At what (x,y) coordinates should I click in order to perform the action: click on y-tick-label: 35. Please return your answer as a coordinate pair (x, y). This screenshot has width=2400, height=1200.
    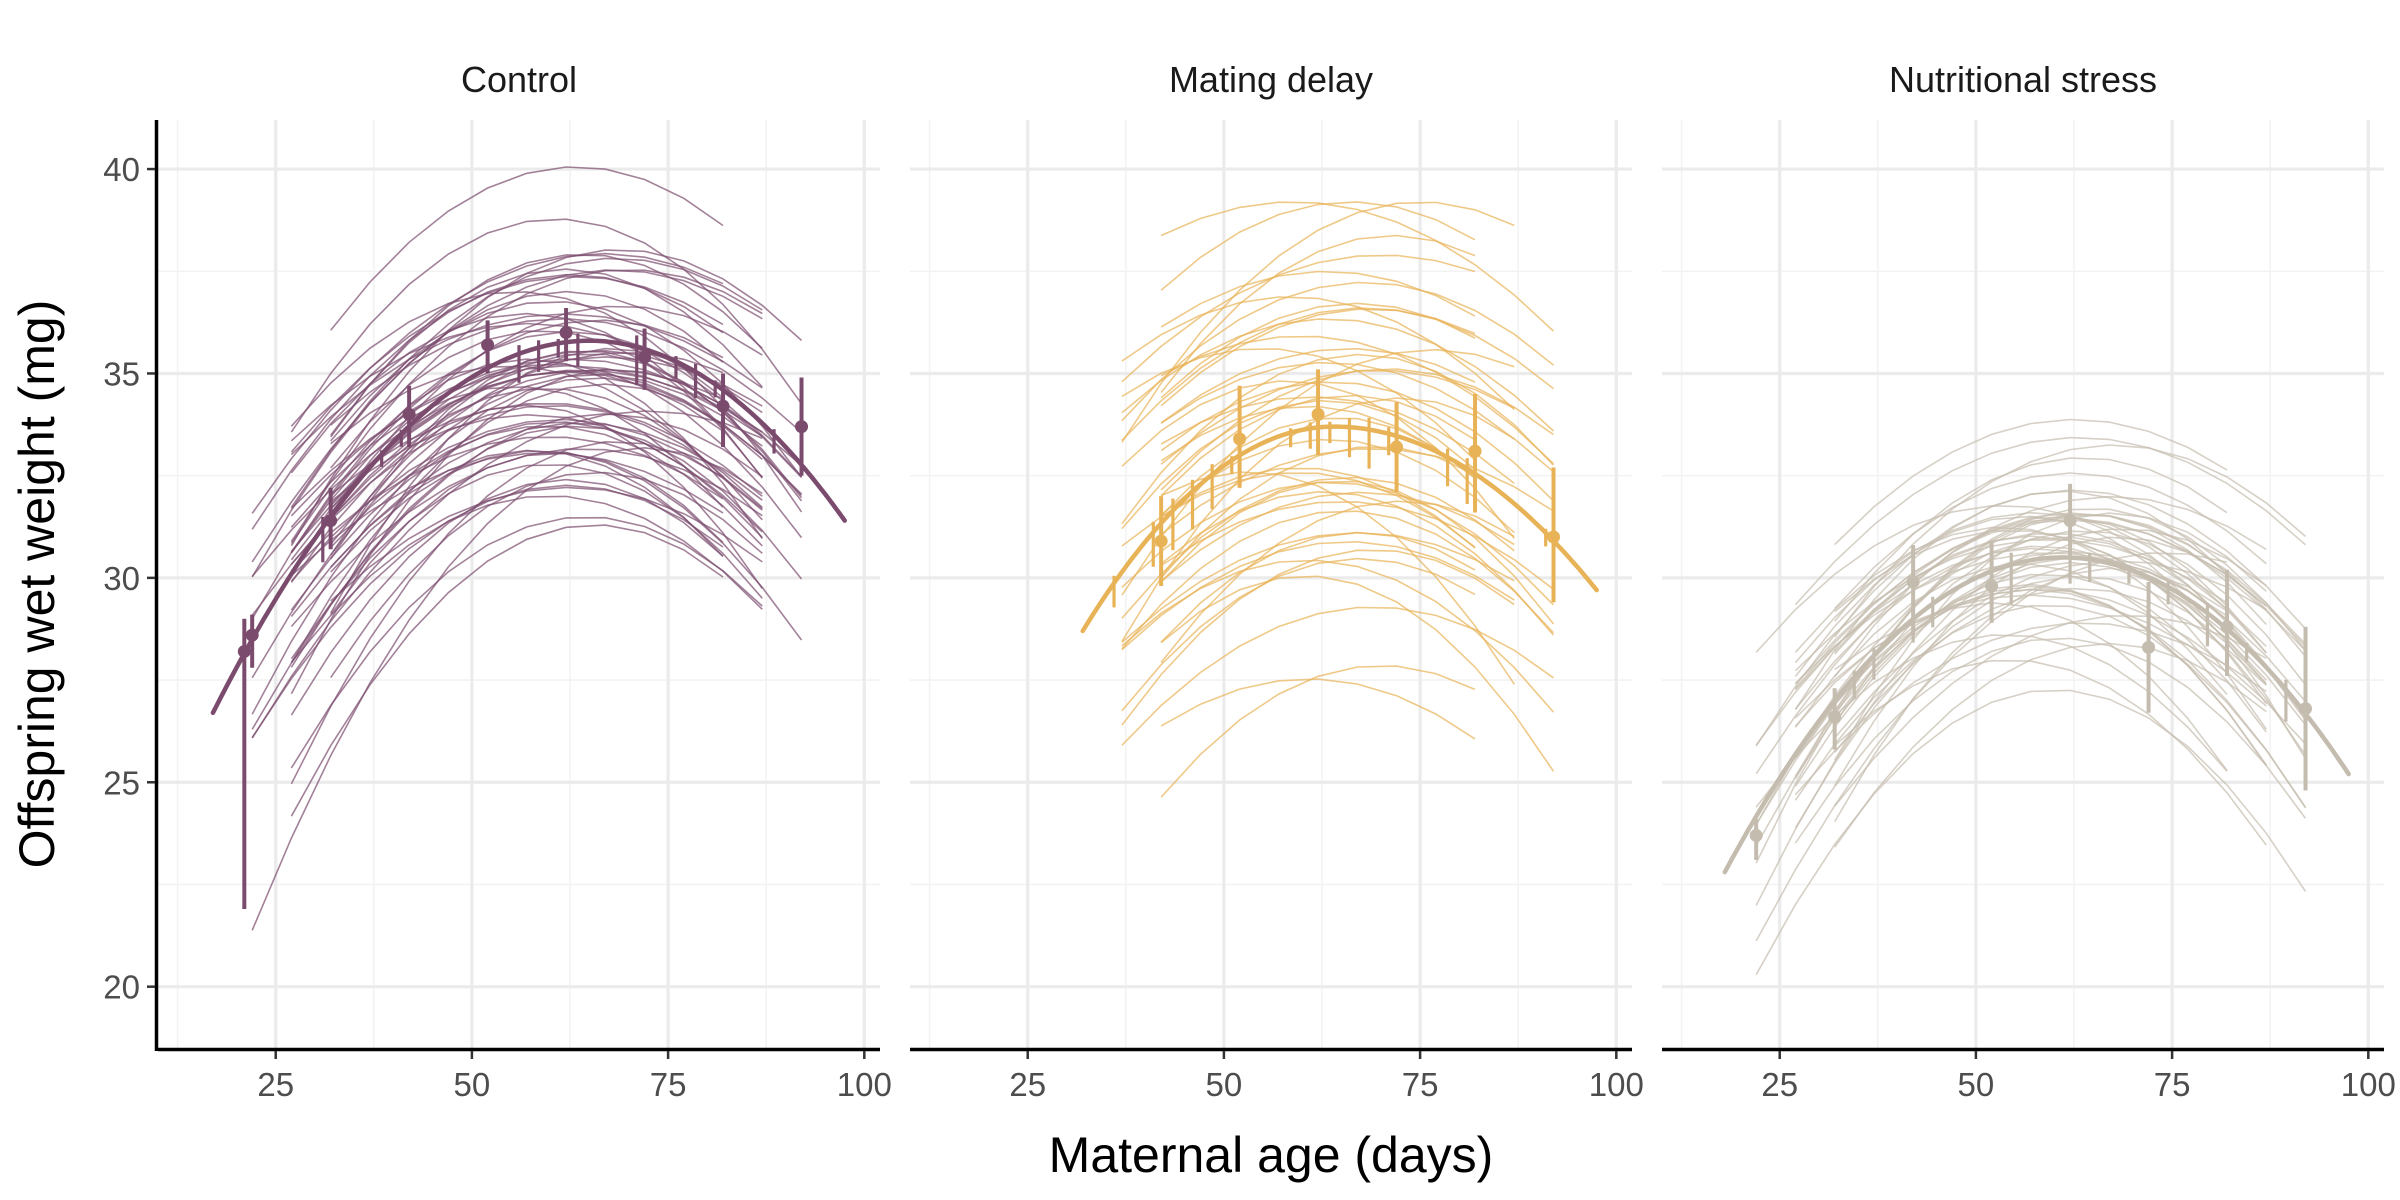
    Looking at the image, I should click on (121, 373).